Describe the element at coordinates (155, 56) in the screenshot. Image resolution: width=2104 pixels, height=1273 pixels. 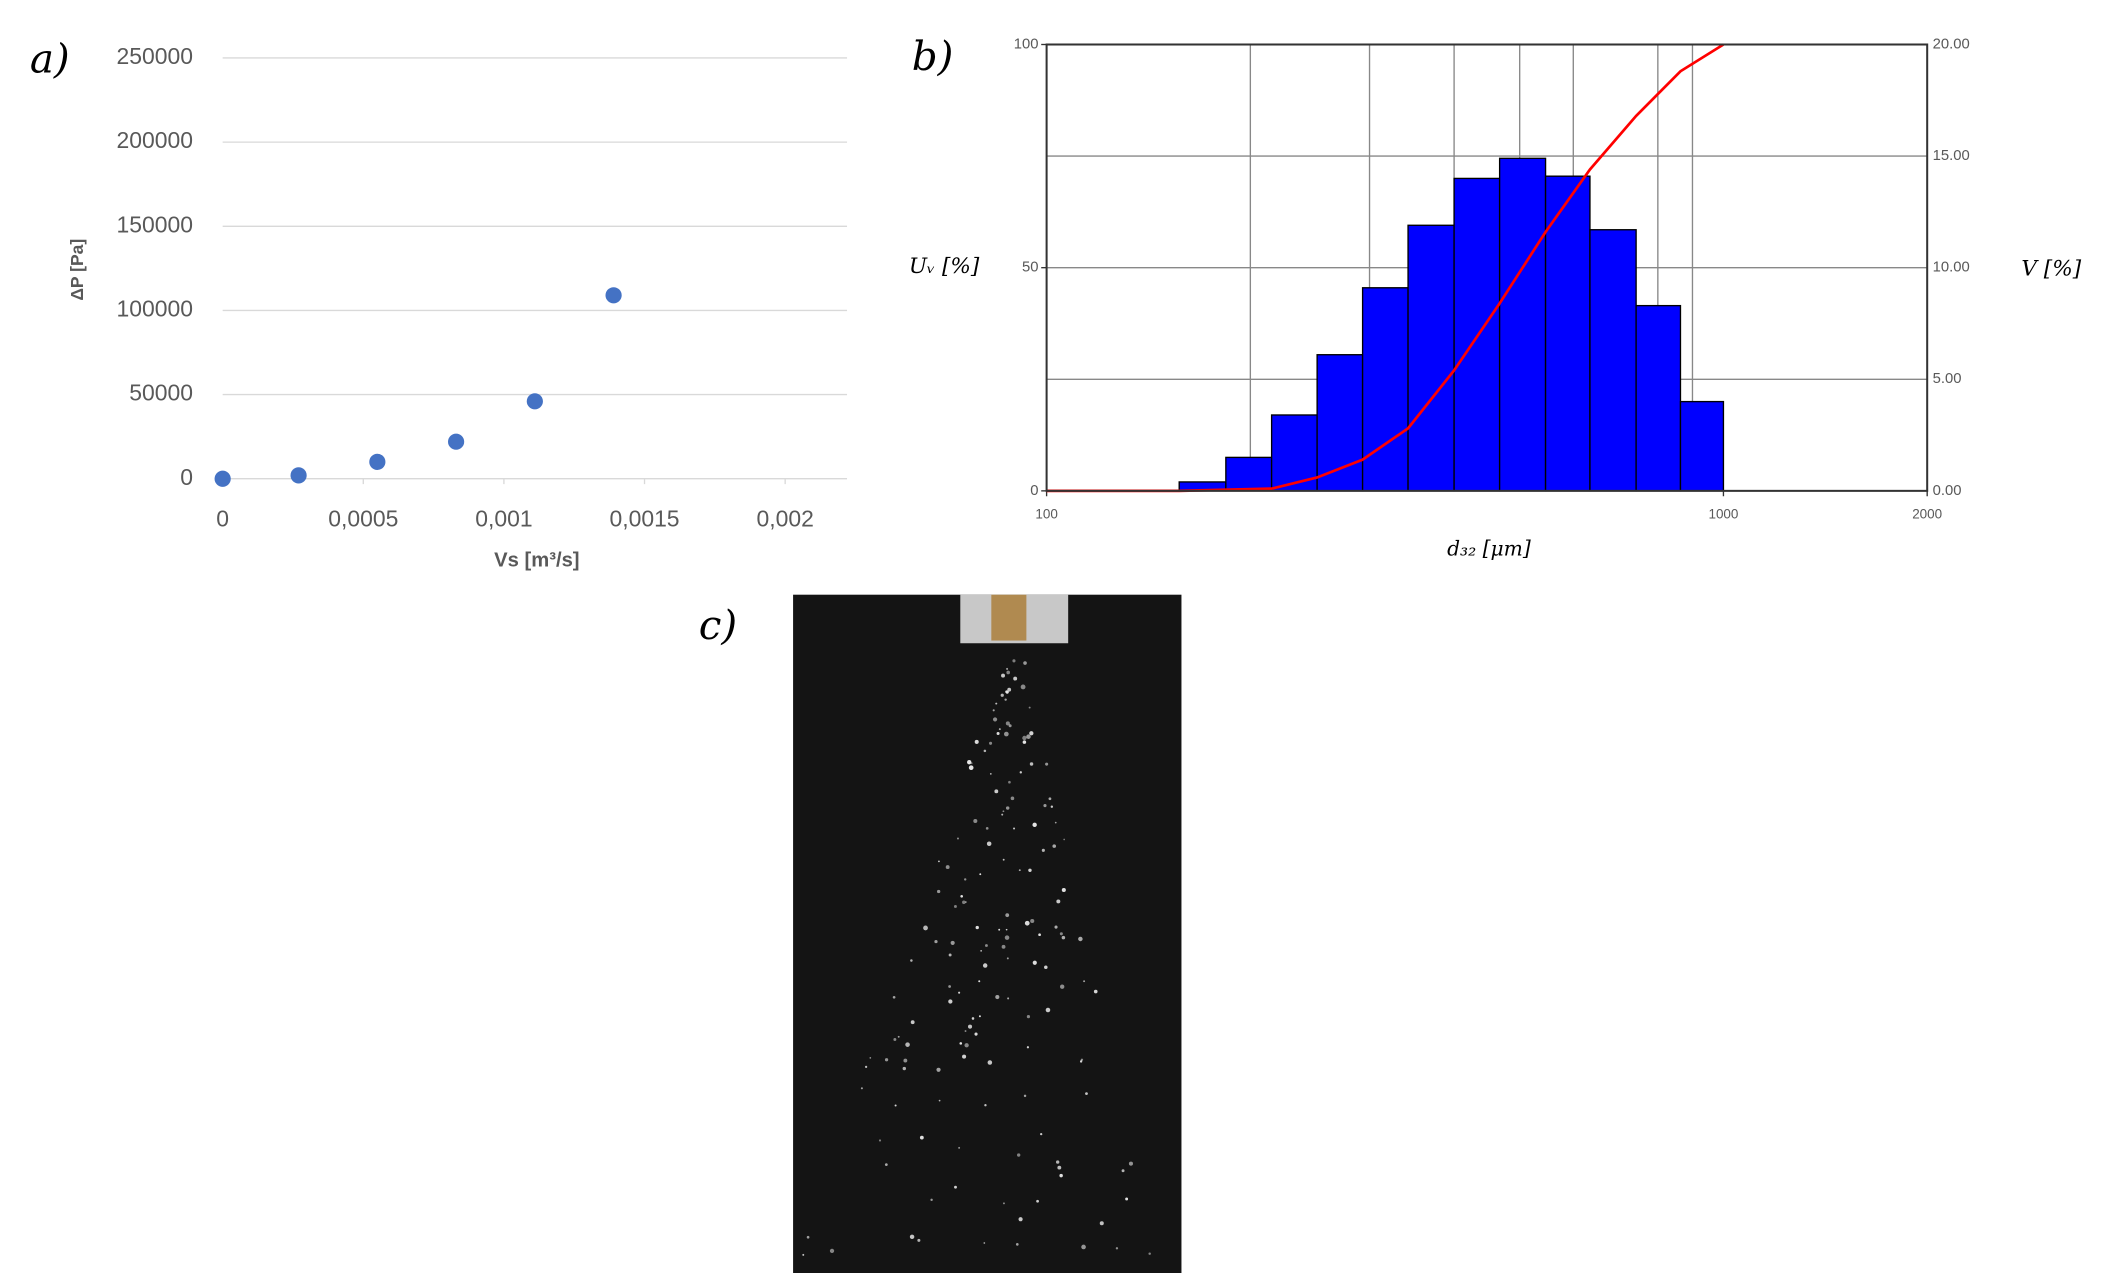
I see `y-tick-label: 250000` at that location.